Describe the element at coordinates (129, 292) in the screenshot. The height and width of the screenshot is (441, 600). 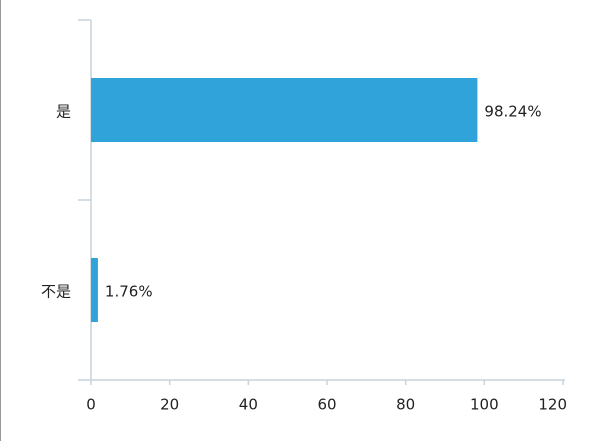
I see `value-label: 1.76%` at that location.